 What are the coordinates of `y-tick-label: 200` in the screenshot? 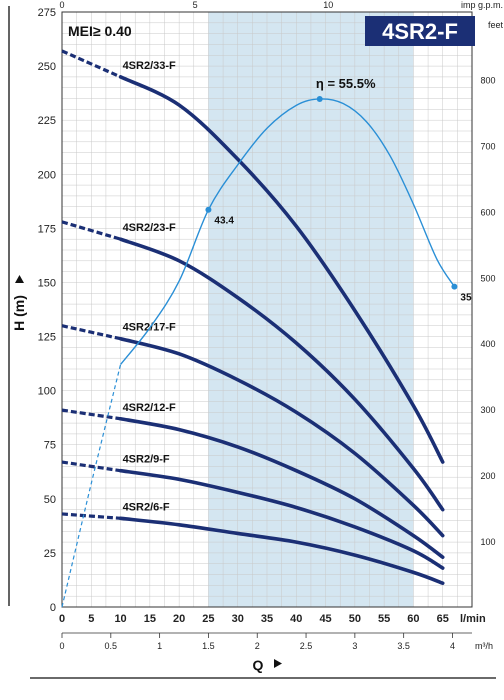 It's located at (47, 175).